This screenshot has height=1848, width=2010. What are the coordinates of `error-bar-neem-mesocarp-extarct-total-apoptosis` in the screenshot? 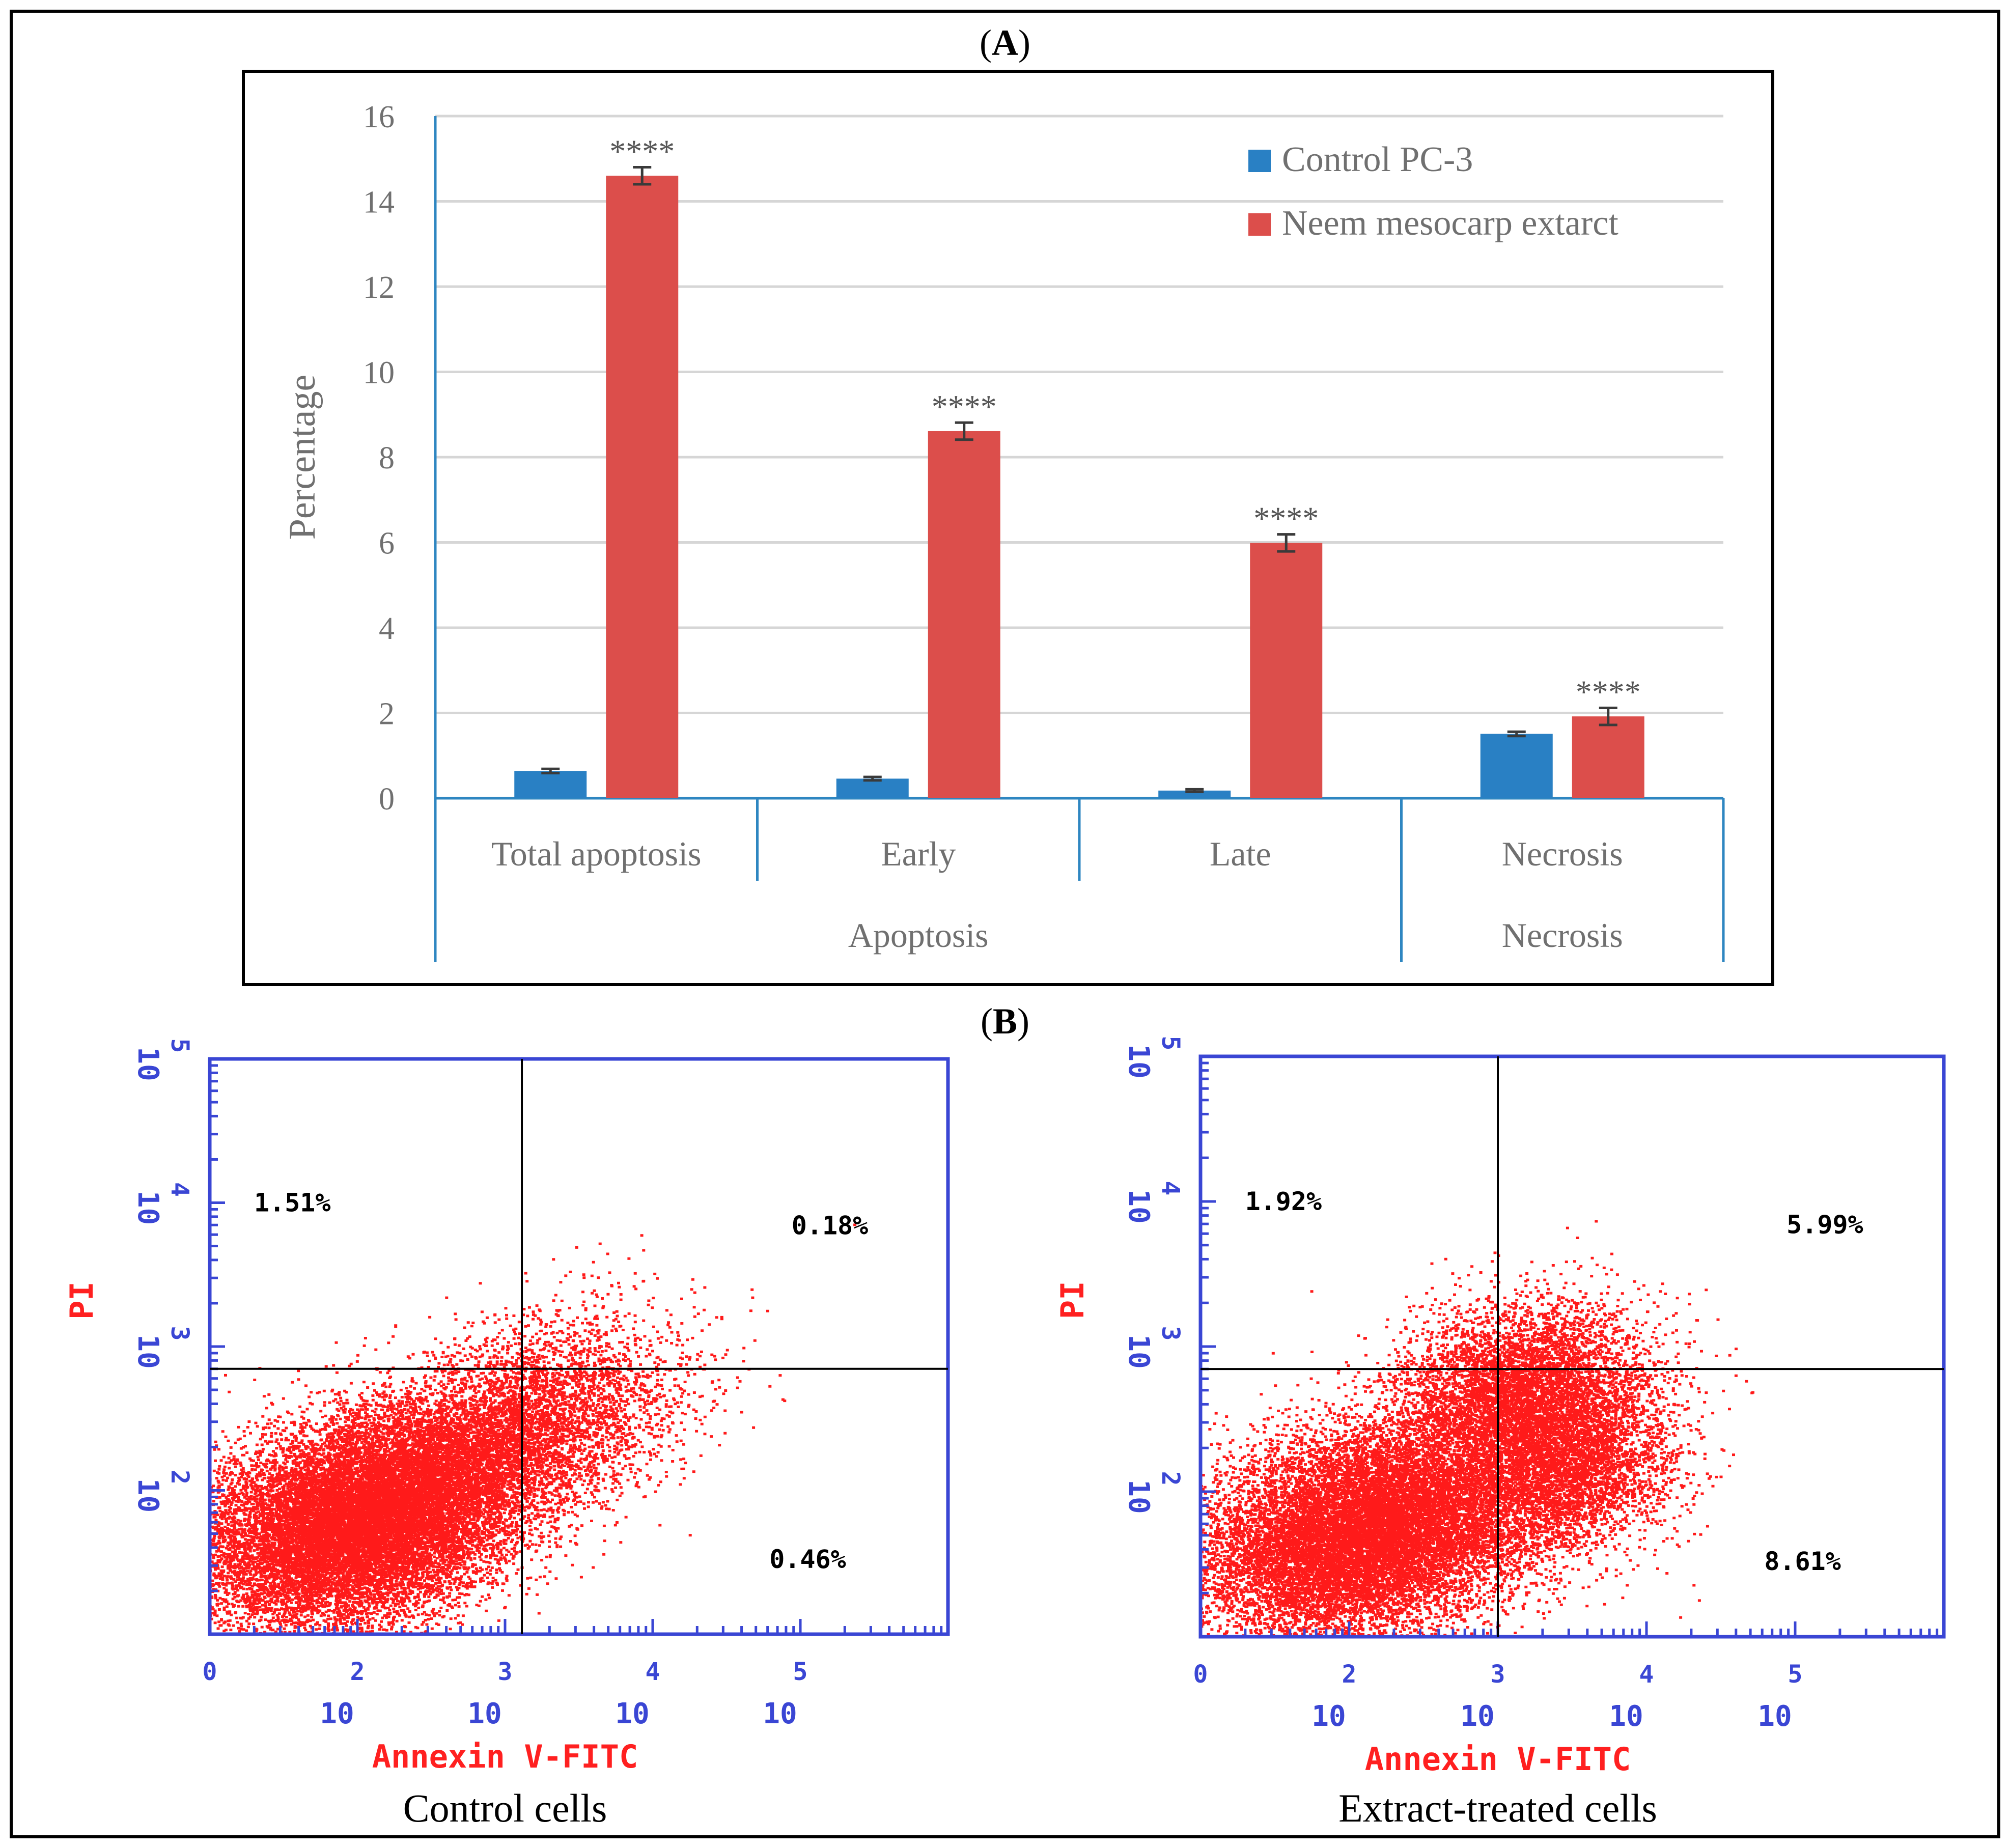 It's located at (643, 176).